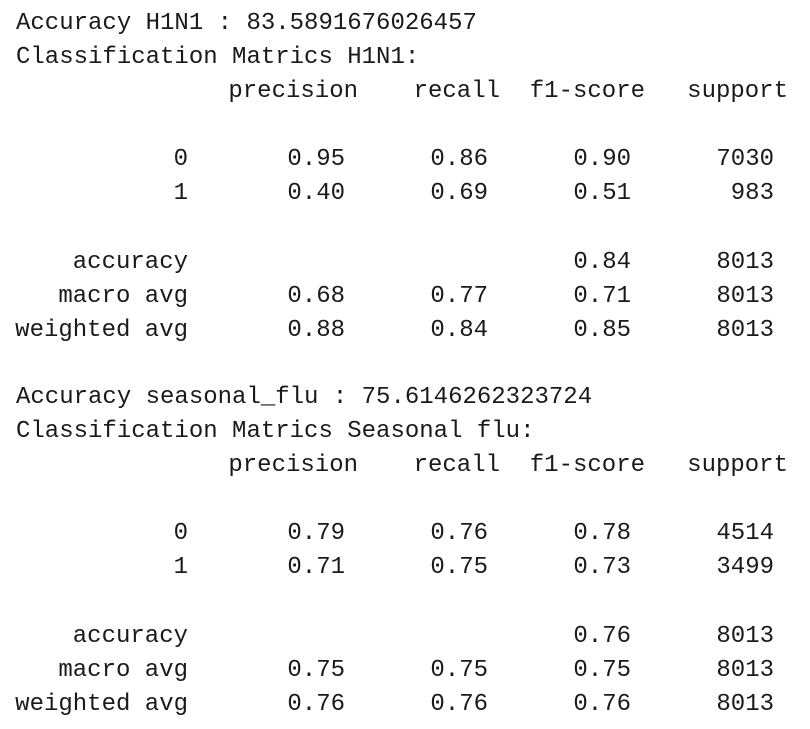 The height and width of the screenshot is (729, 810). What do you see at coordinates (745, 159) in the screenshot?
I see `cell: 7030` at bounding box center [745, 159].